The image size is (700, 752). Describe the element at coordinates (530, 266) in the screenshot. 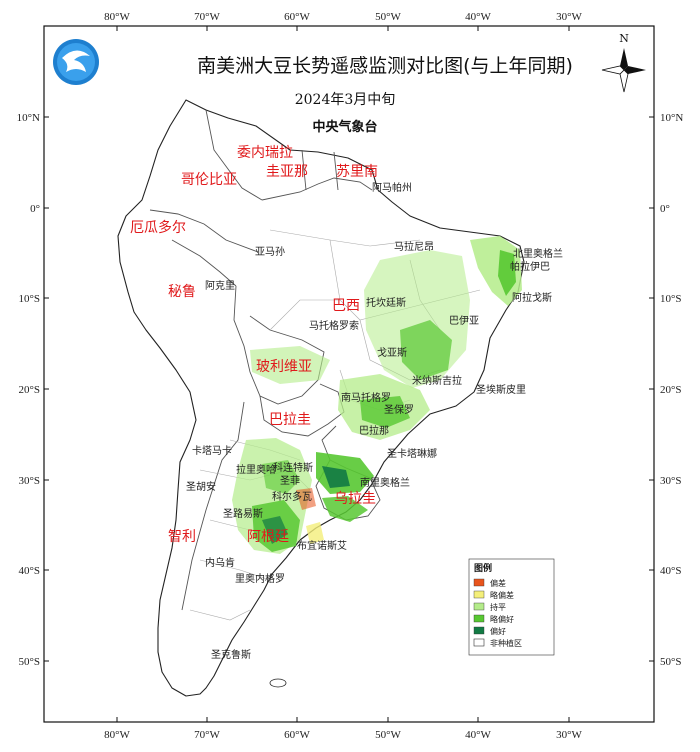

I see `place-label: 帕拉伊巴` at that location.